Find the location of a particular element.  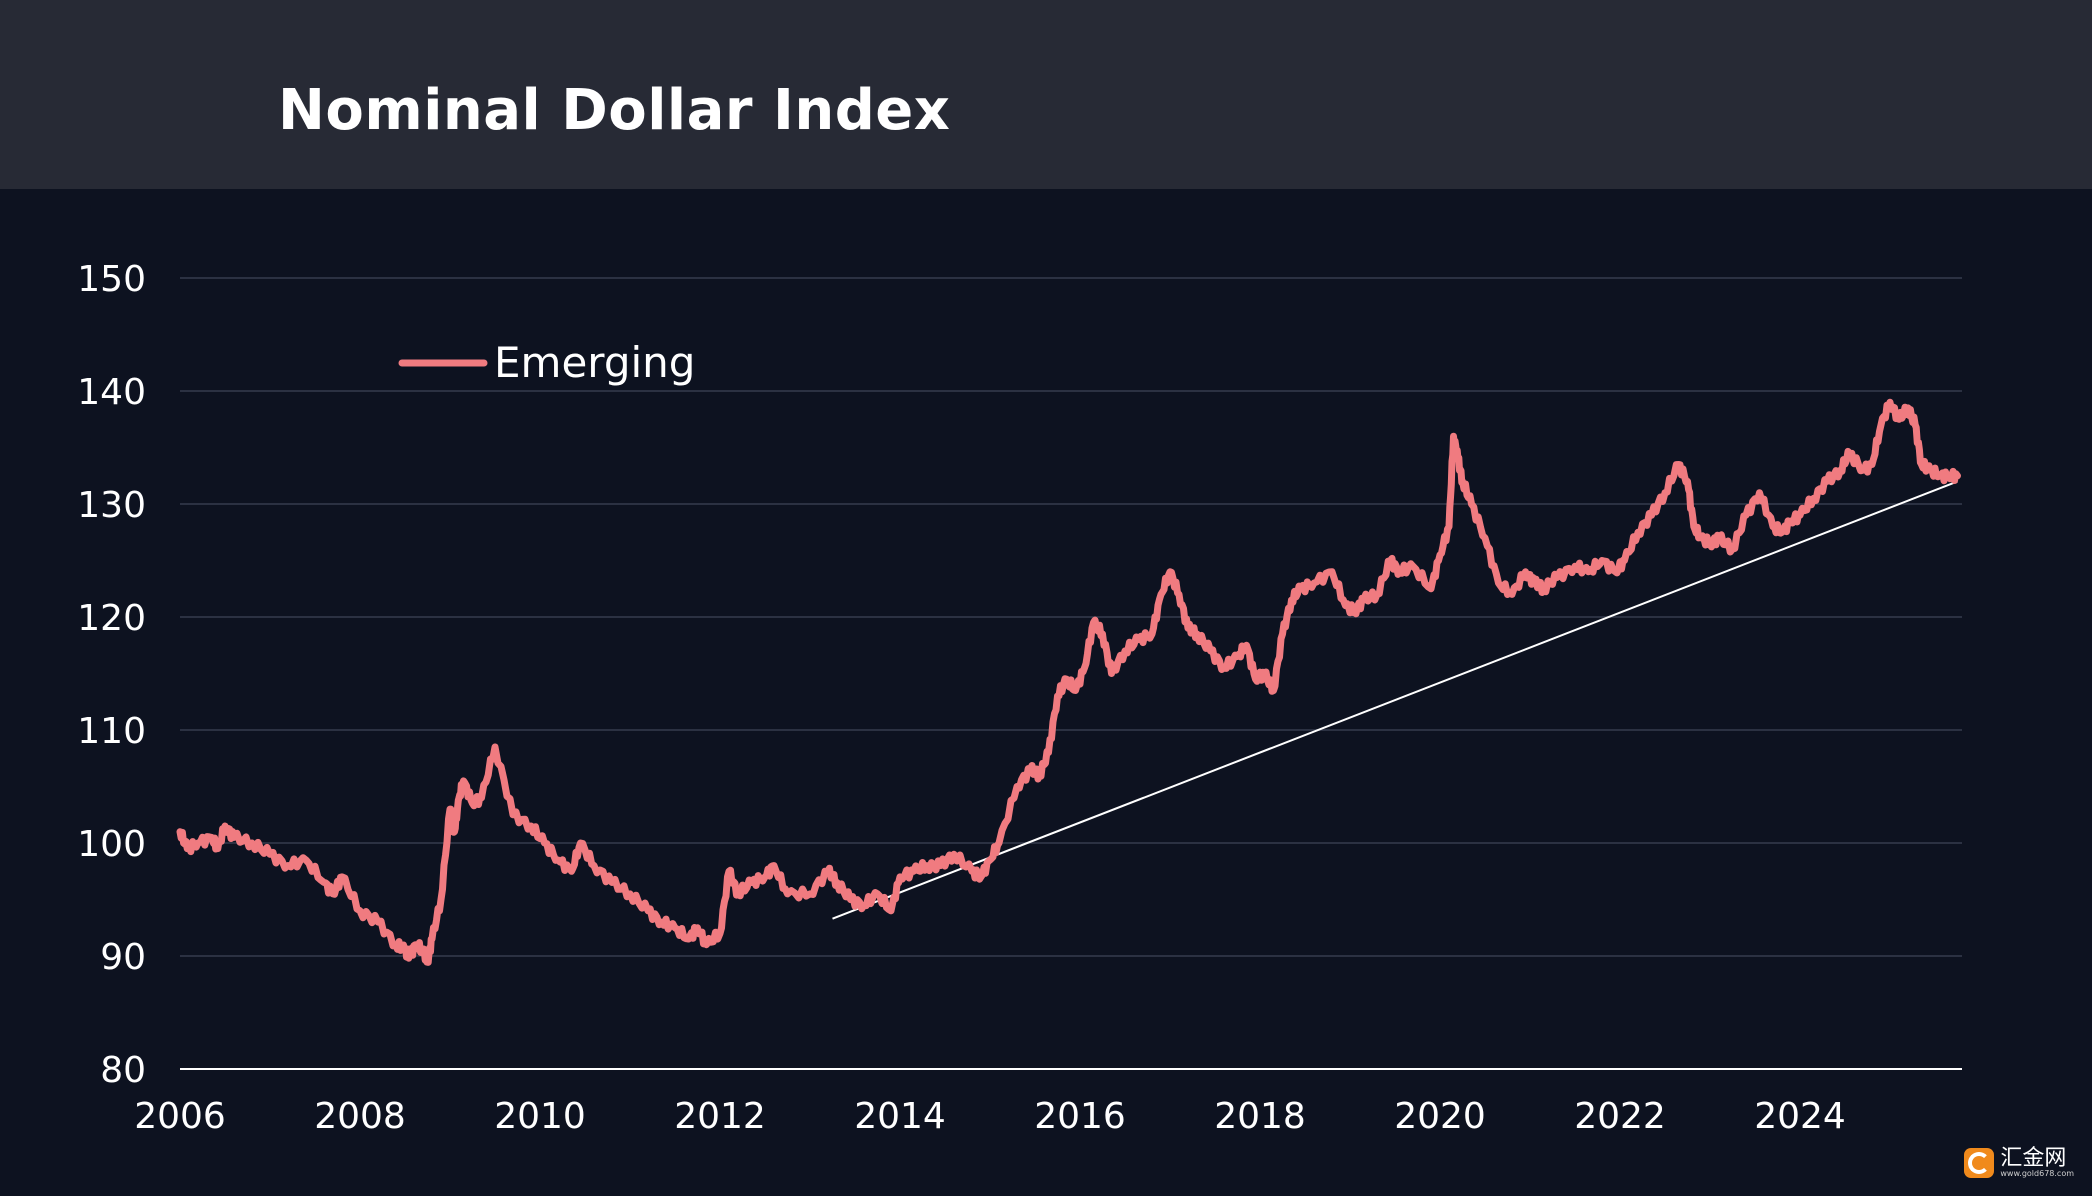

y-tick-label: 140 is located at coordinates (111, 392).